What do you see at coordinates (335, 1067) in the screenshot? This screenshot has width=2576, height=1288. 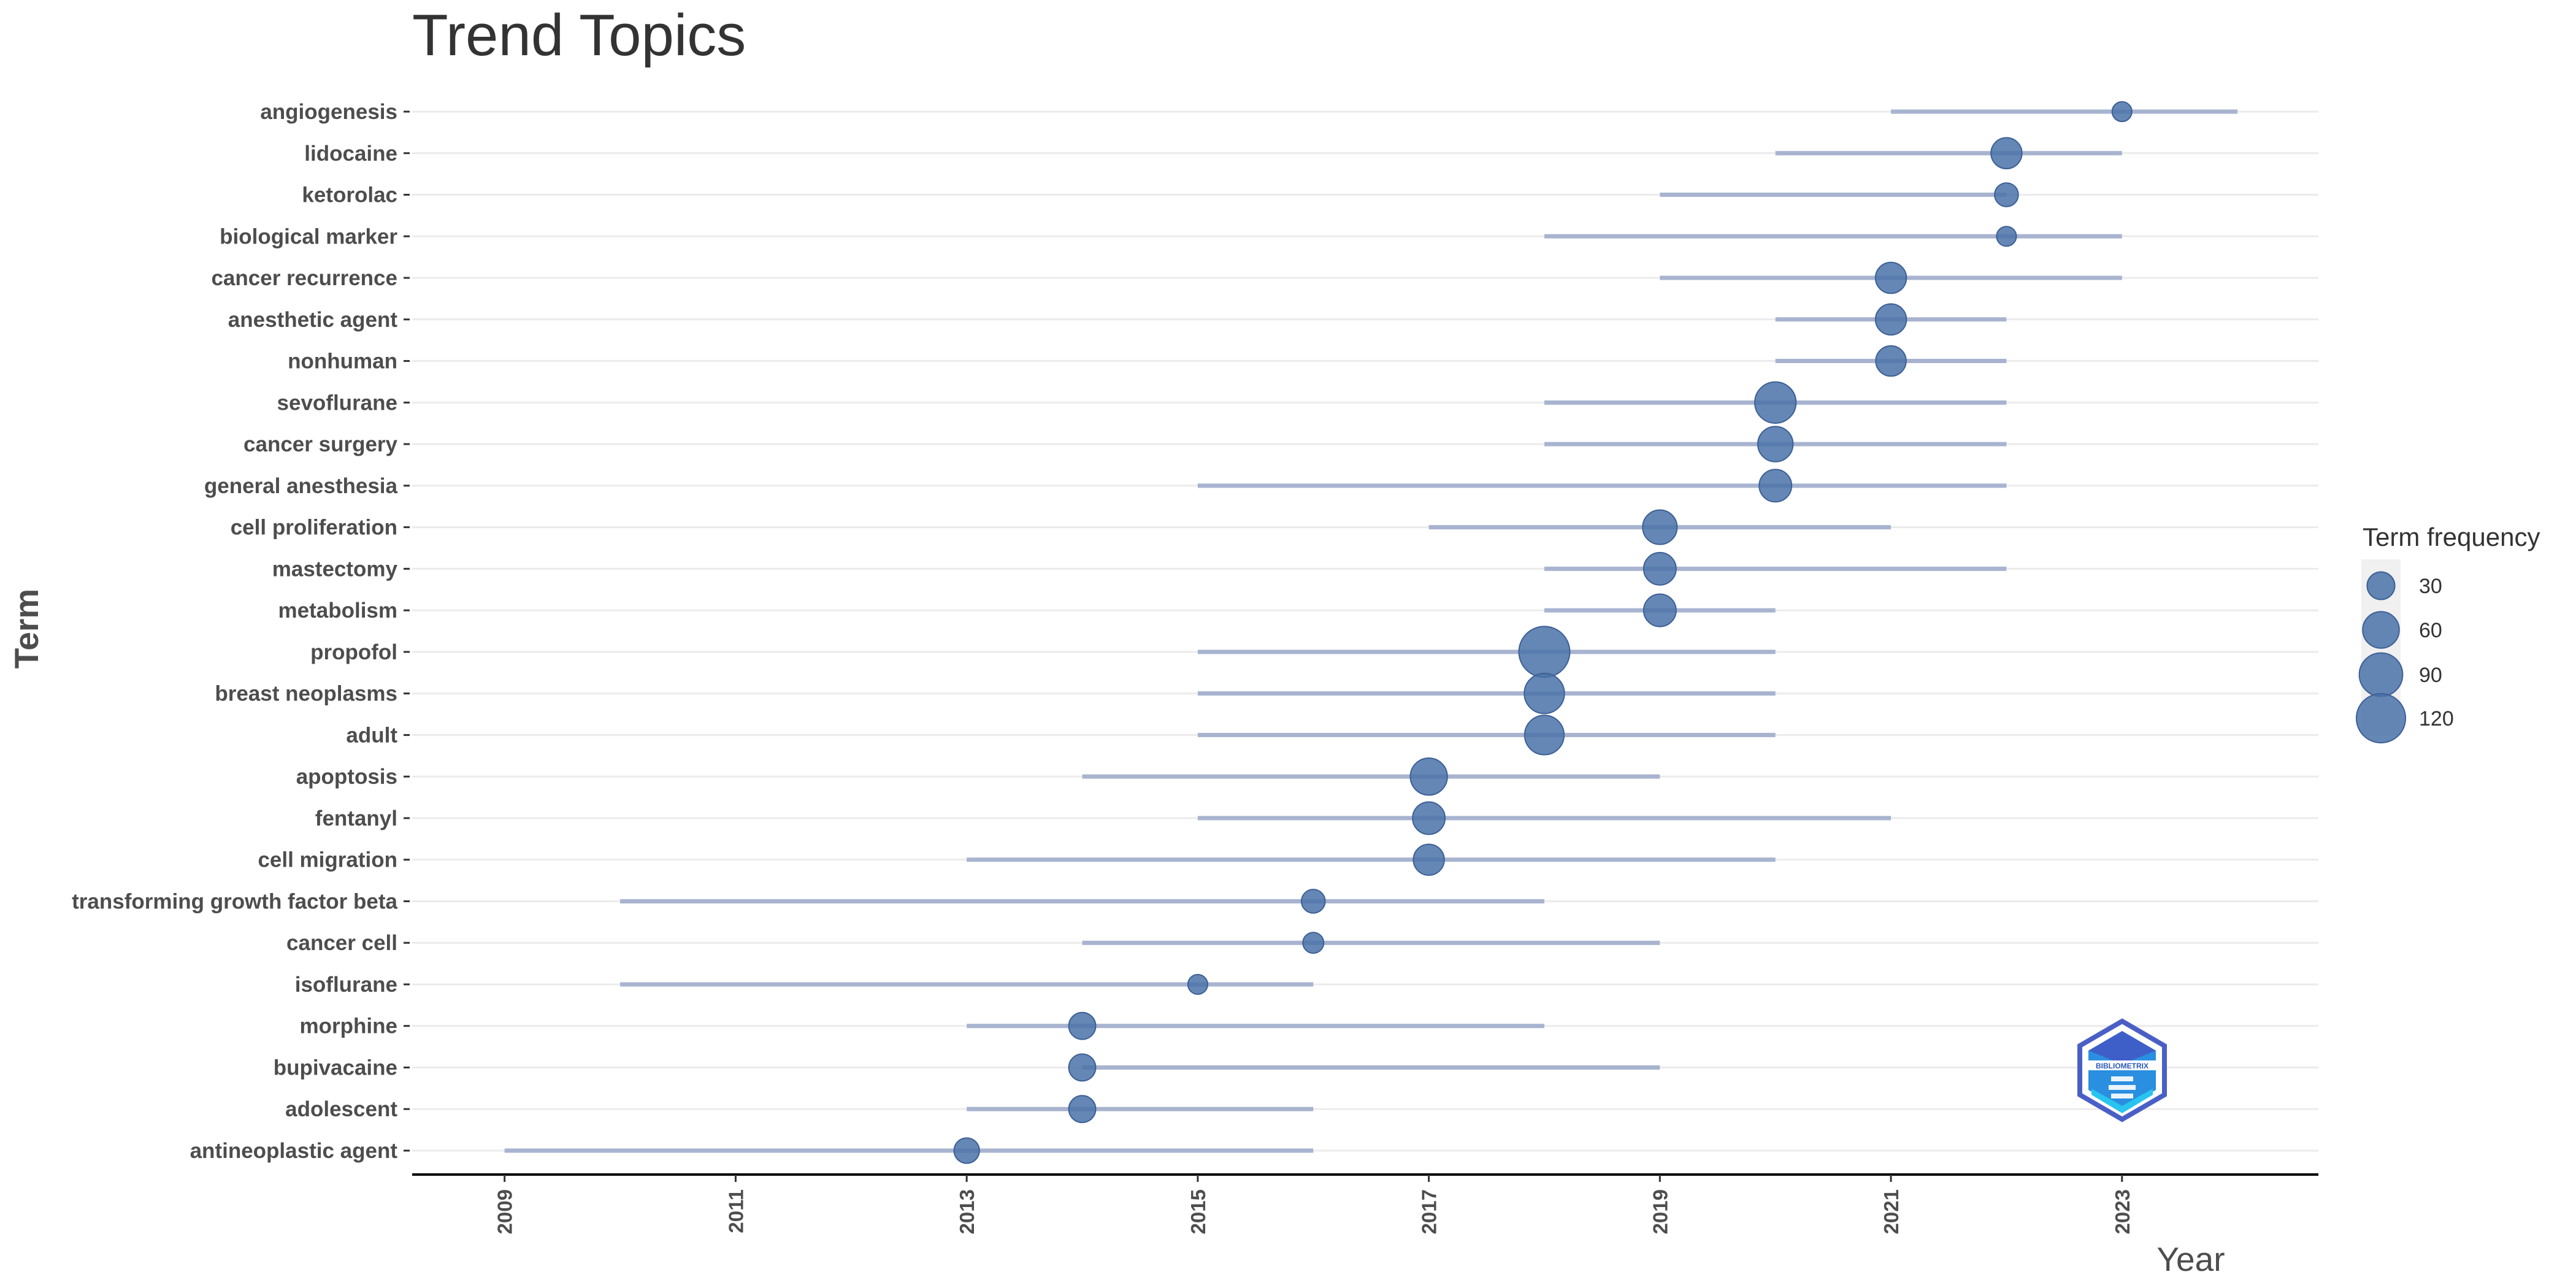 I see `y-tick-label: bupivacaine` at bounding box center [335, 1067].